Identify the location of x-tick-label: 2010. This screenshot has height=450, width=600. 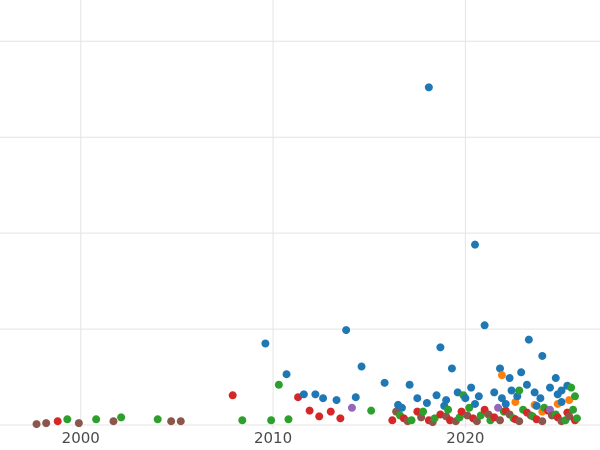
(273, 438).